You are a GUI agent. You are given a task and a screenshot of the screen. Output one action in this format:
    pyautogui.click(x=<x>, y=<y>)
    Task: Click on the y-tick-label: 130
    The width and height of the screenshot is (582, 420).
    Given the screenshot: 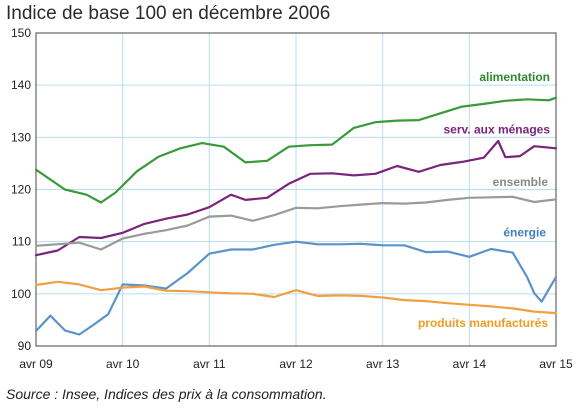 What is the action you would take?
    pyautogui.click(x=21, y=137)
    